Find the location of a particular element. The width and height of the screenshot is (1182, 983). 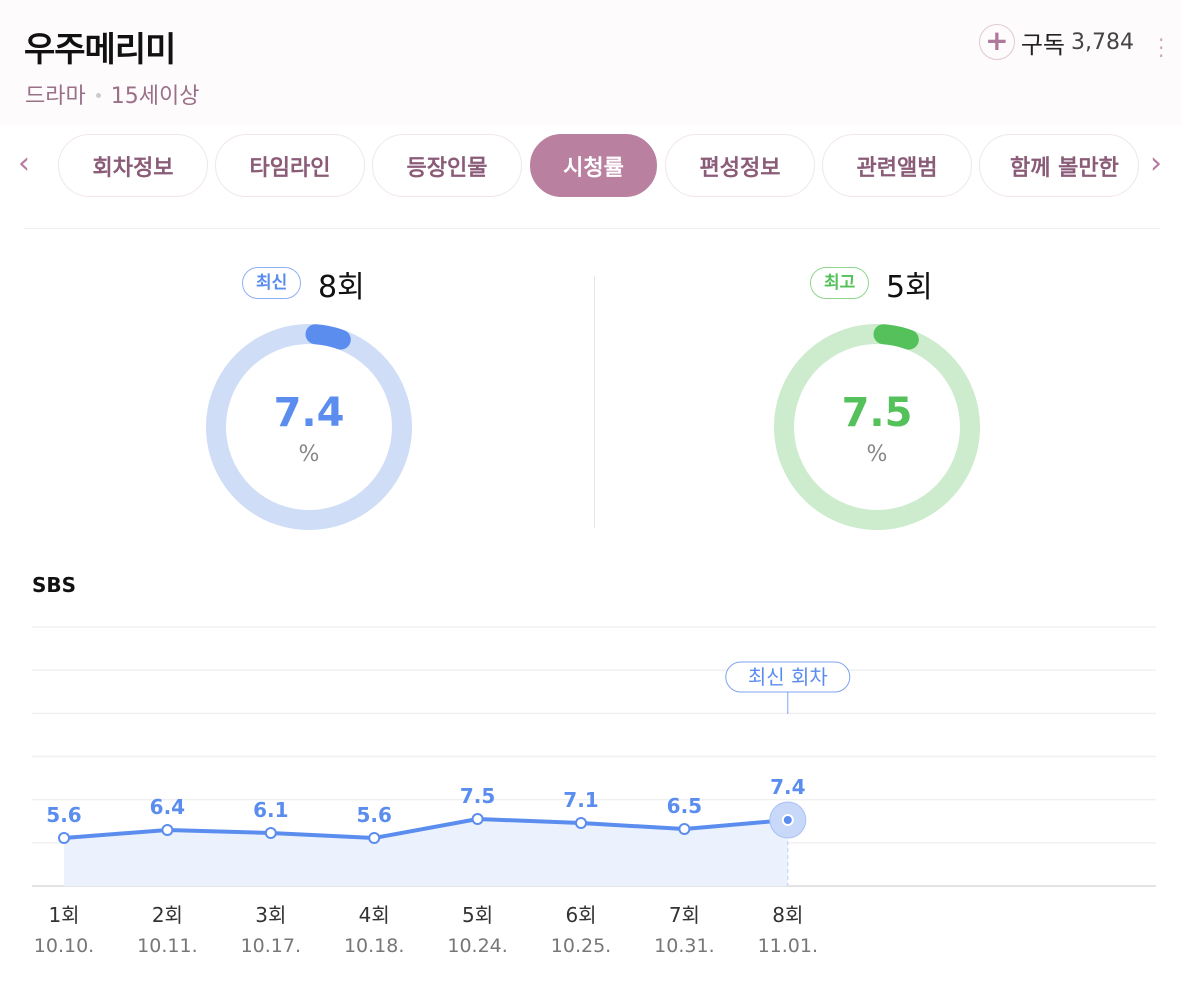

x-tick-date: 10.17. is located at coordinates (271, 946).